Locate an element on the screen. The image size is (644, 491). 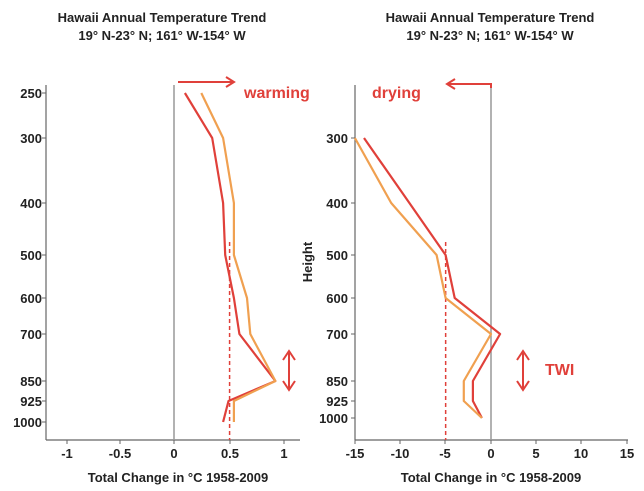
panel2-x-tick-label: 0 is located at coordinates (490, 453).